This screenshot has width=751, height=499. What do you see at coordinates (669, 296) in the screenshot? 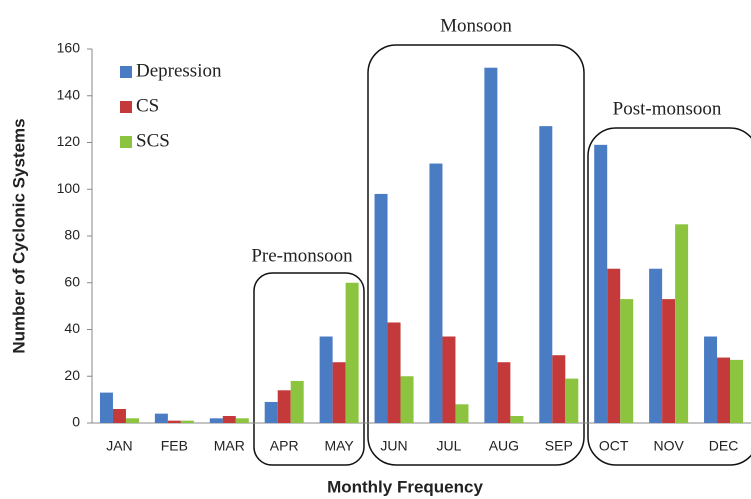
I see `post-monsoon-box` at bounding box center [669, 296].